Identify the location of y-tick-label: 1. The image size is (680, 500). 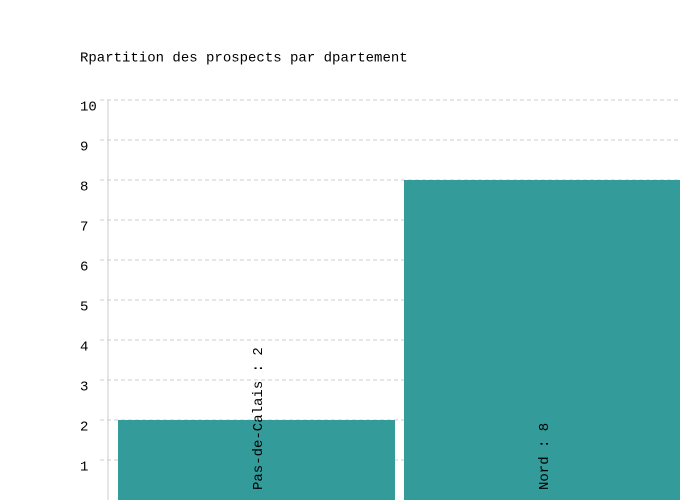
(84, 468).